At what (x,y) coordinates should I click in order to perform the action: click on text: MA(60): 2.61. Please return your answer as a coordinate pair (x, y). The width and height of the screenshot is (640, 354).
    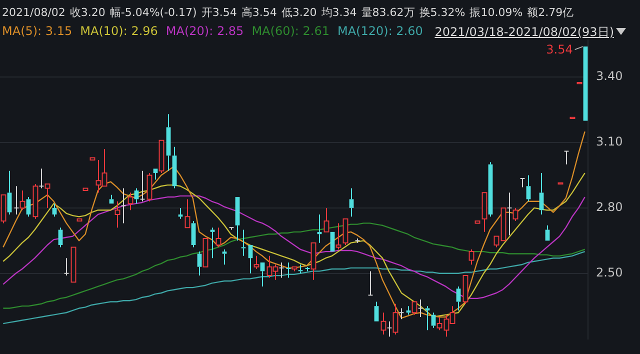
    Looking at the image, I should click on (291, 31).